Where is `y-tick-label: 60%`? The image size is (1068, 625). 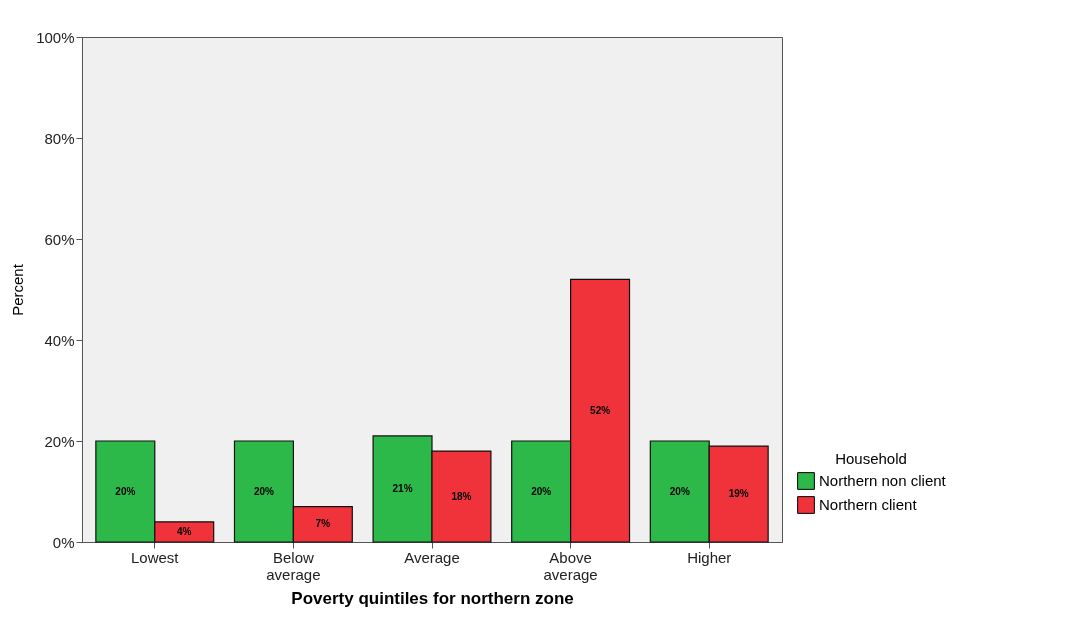
y-tick-label: 60% is located at coordinates (59, 239).